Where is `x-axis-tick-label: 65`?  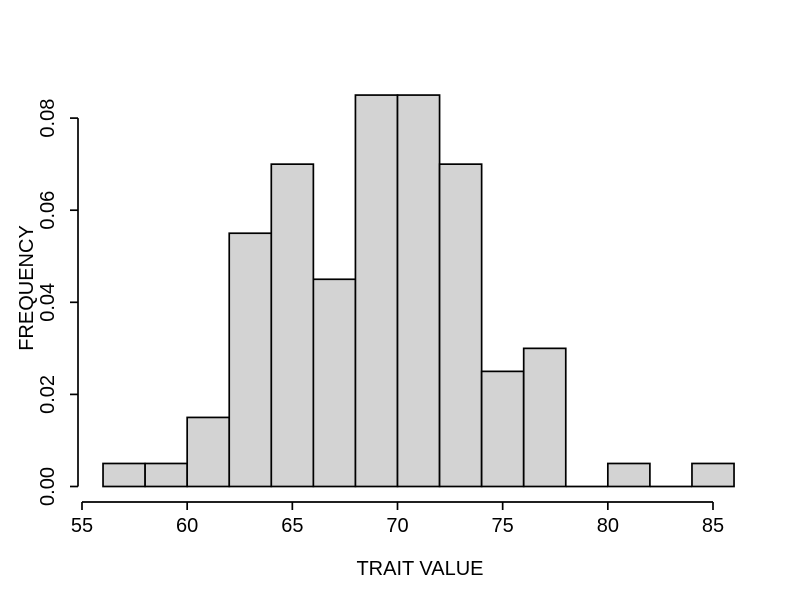 x-axis-tick-label: 65 is located at coordinates (292, 526).